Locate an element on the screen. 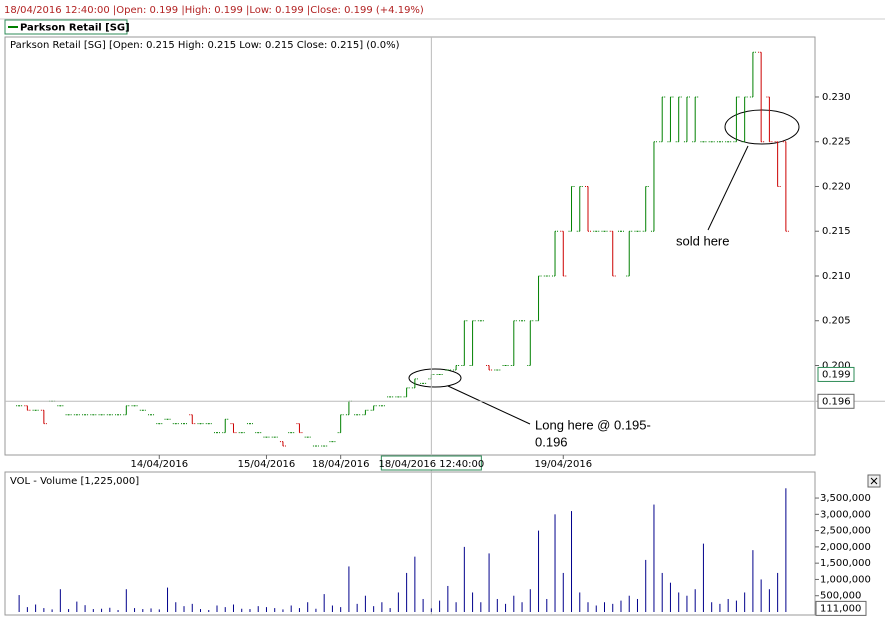 This screenshot has width=885, height=621. cursor-price-label: 0.196 is located at coordinates (836, 401).